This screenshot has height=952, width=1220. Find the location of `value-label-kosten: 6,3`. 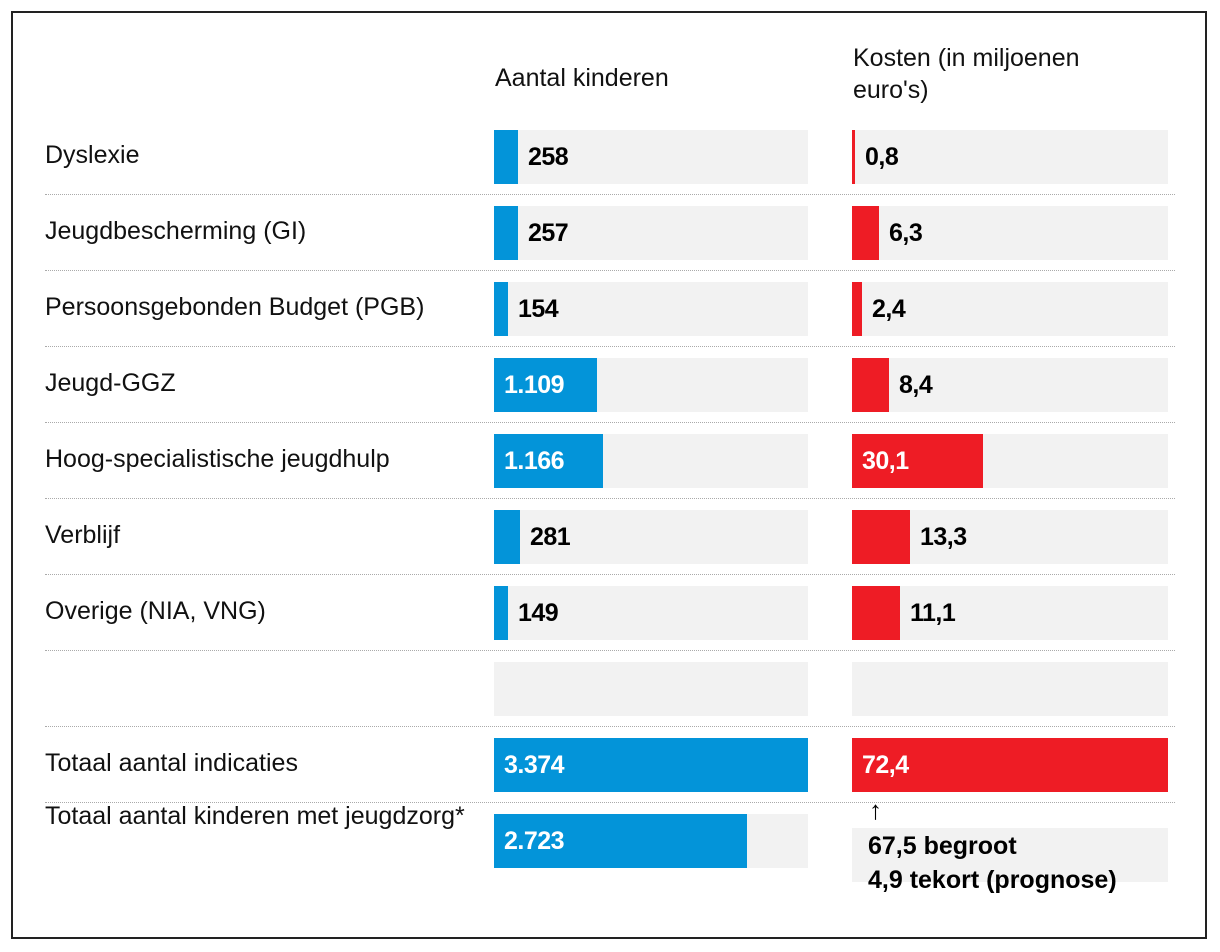

value-label-kosten: 6,3 is located at coordinates (906, 233).